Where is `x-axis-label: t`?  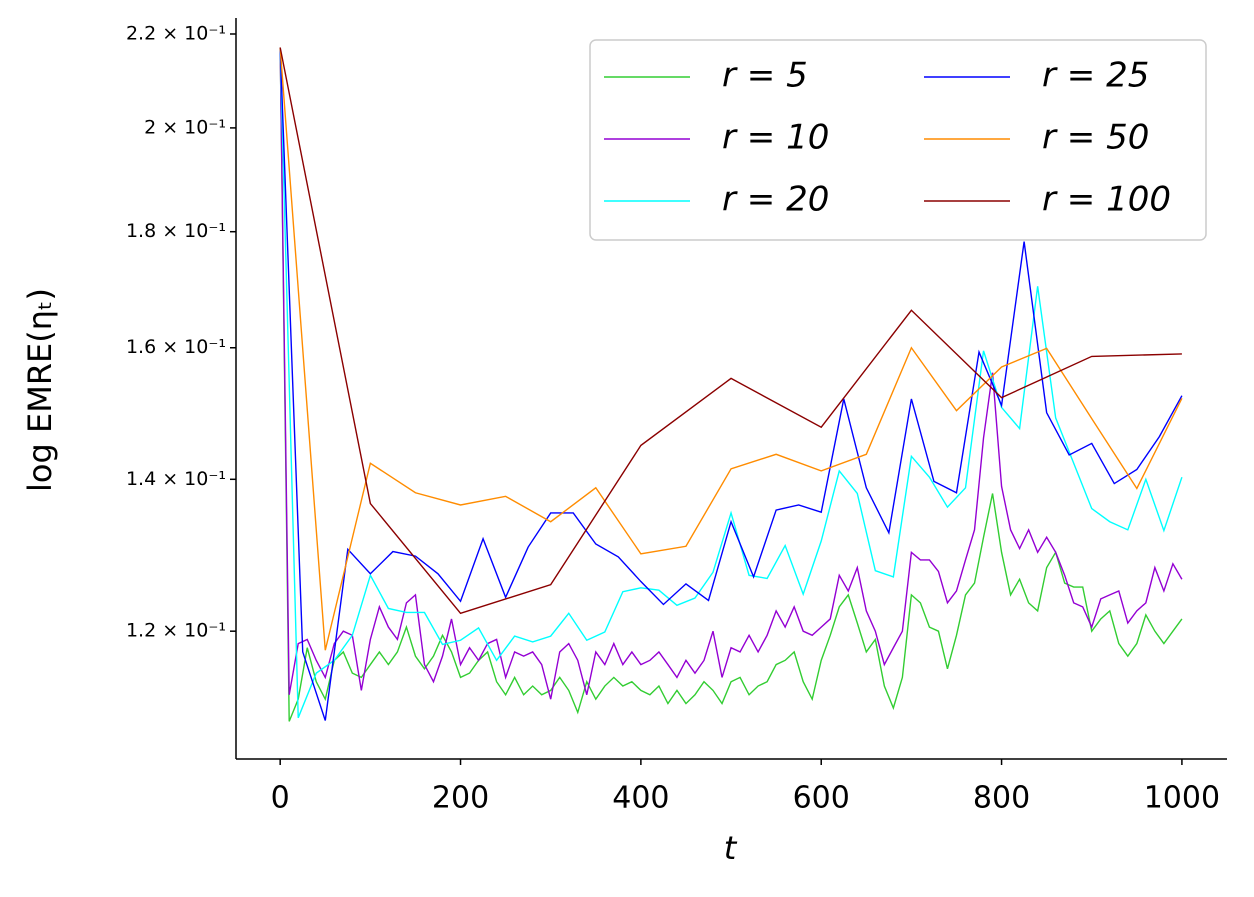 x-axis-label: t is located at coordinates (731, 848).